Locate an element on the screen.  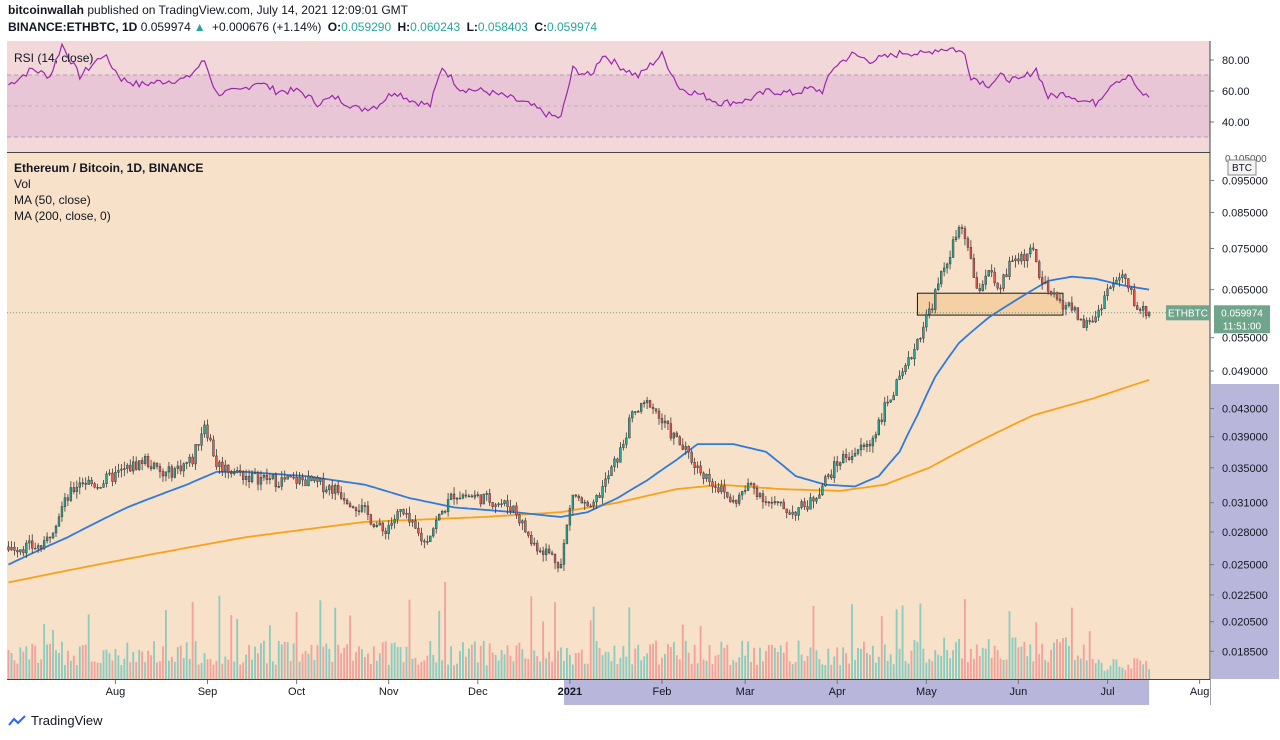
rsi-legend: RSI (14, close) is located at coordinates (53, 58).